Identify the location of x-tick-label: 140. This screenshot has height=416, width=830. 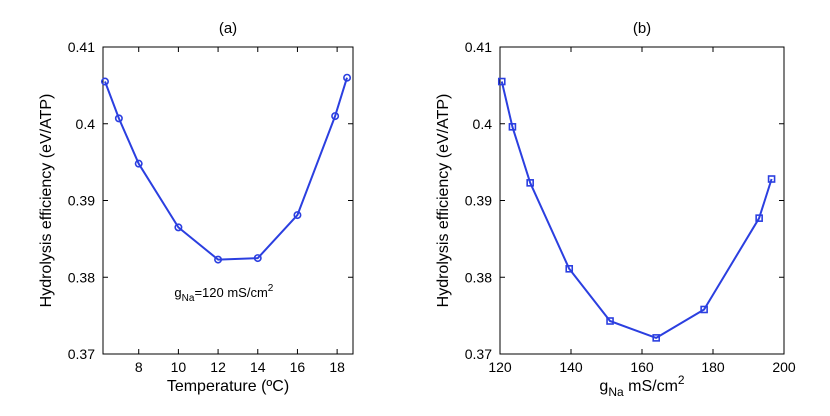
(571, 367).